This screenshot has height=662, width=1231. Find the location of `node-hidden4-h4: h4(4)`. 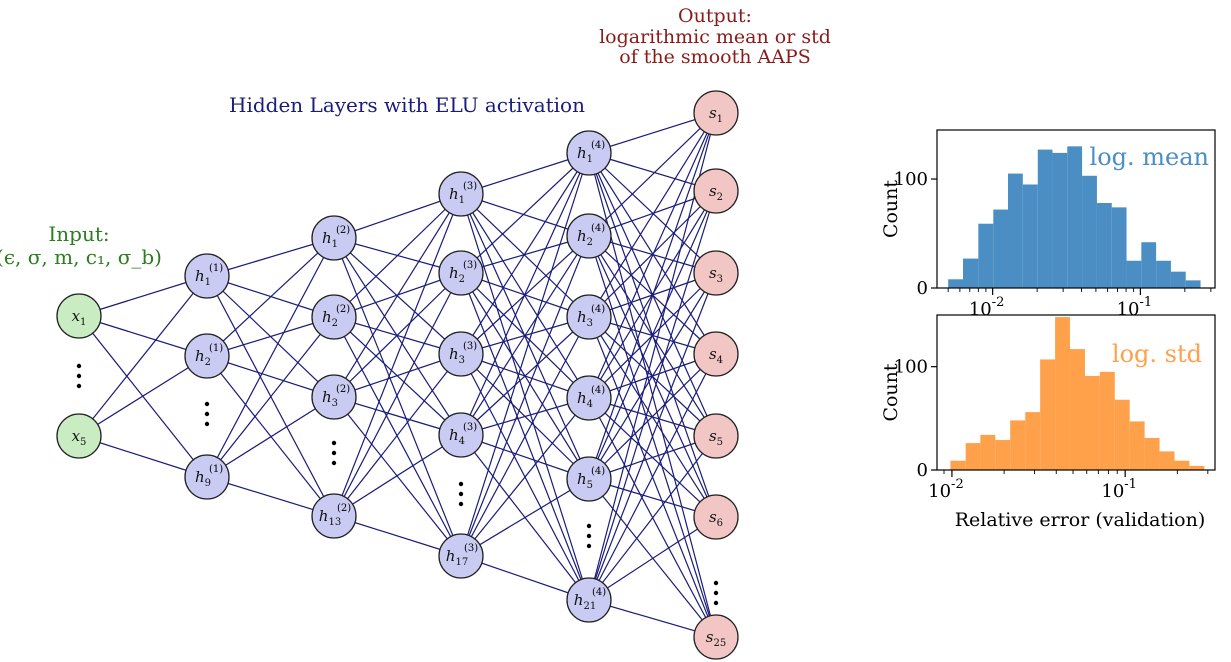

node-hidden4-h4: h4(4) is located at coordinates (589, 398).